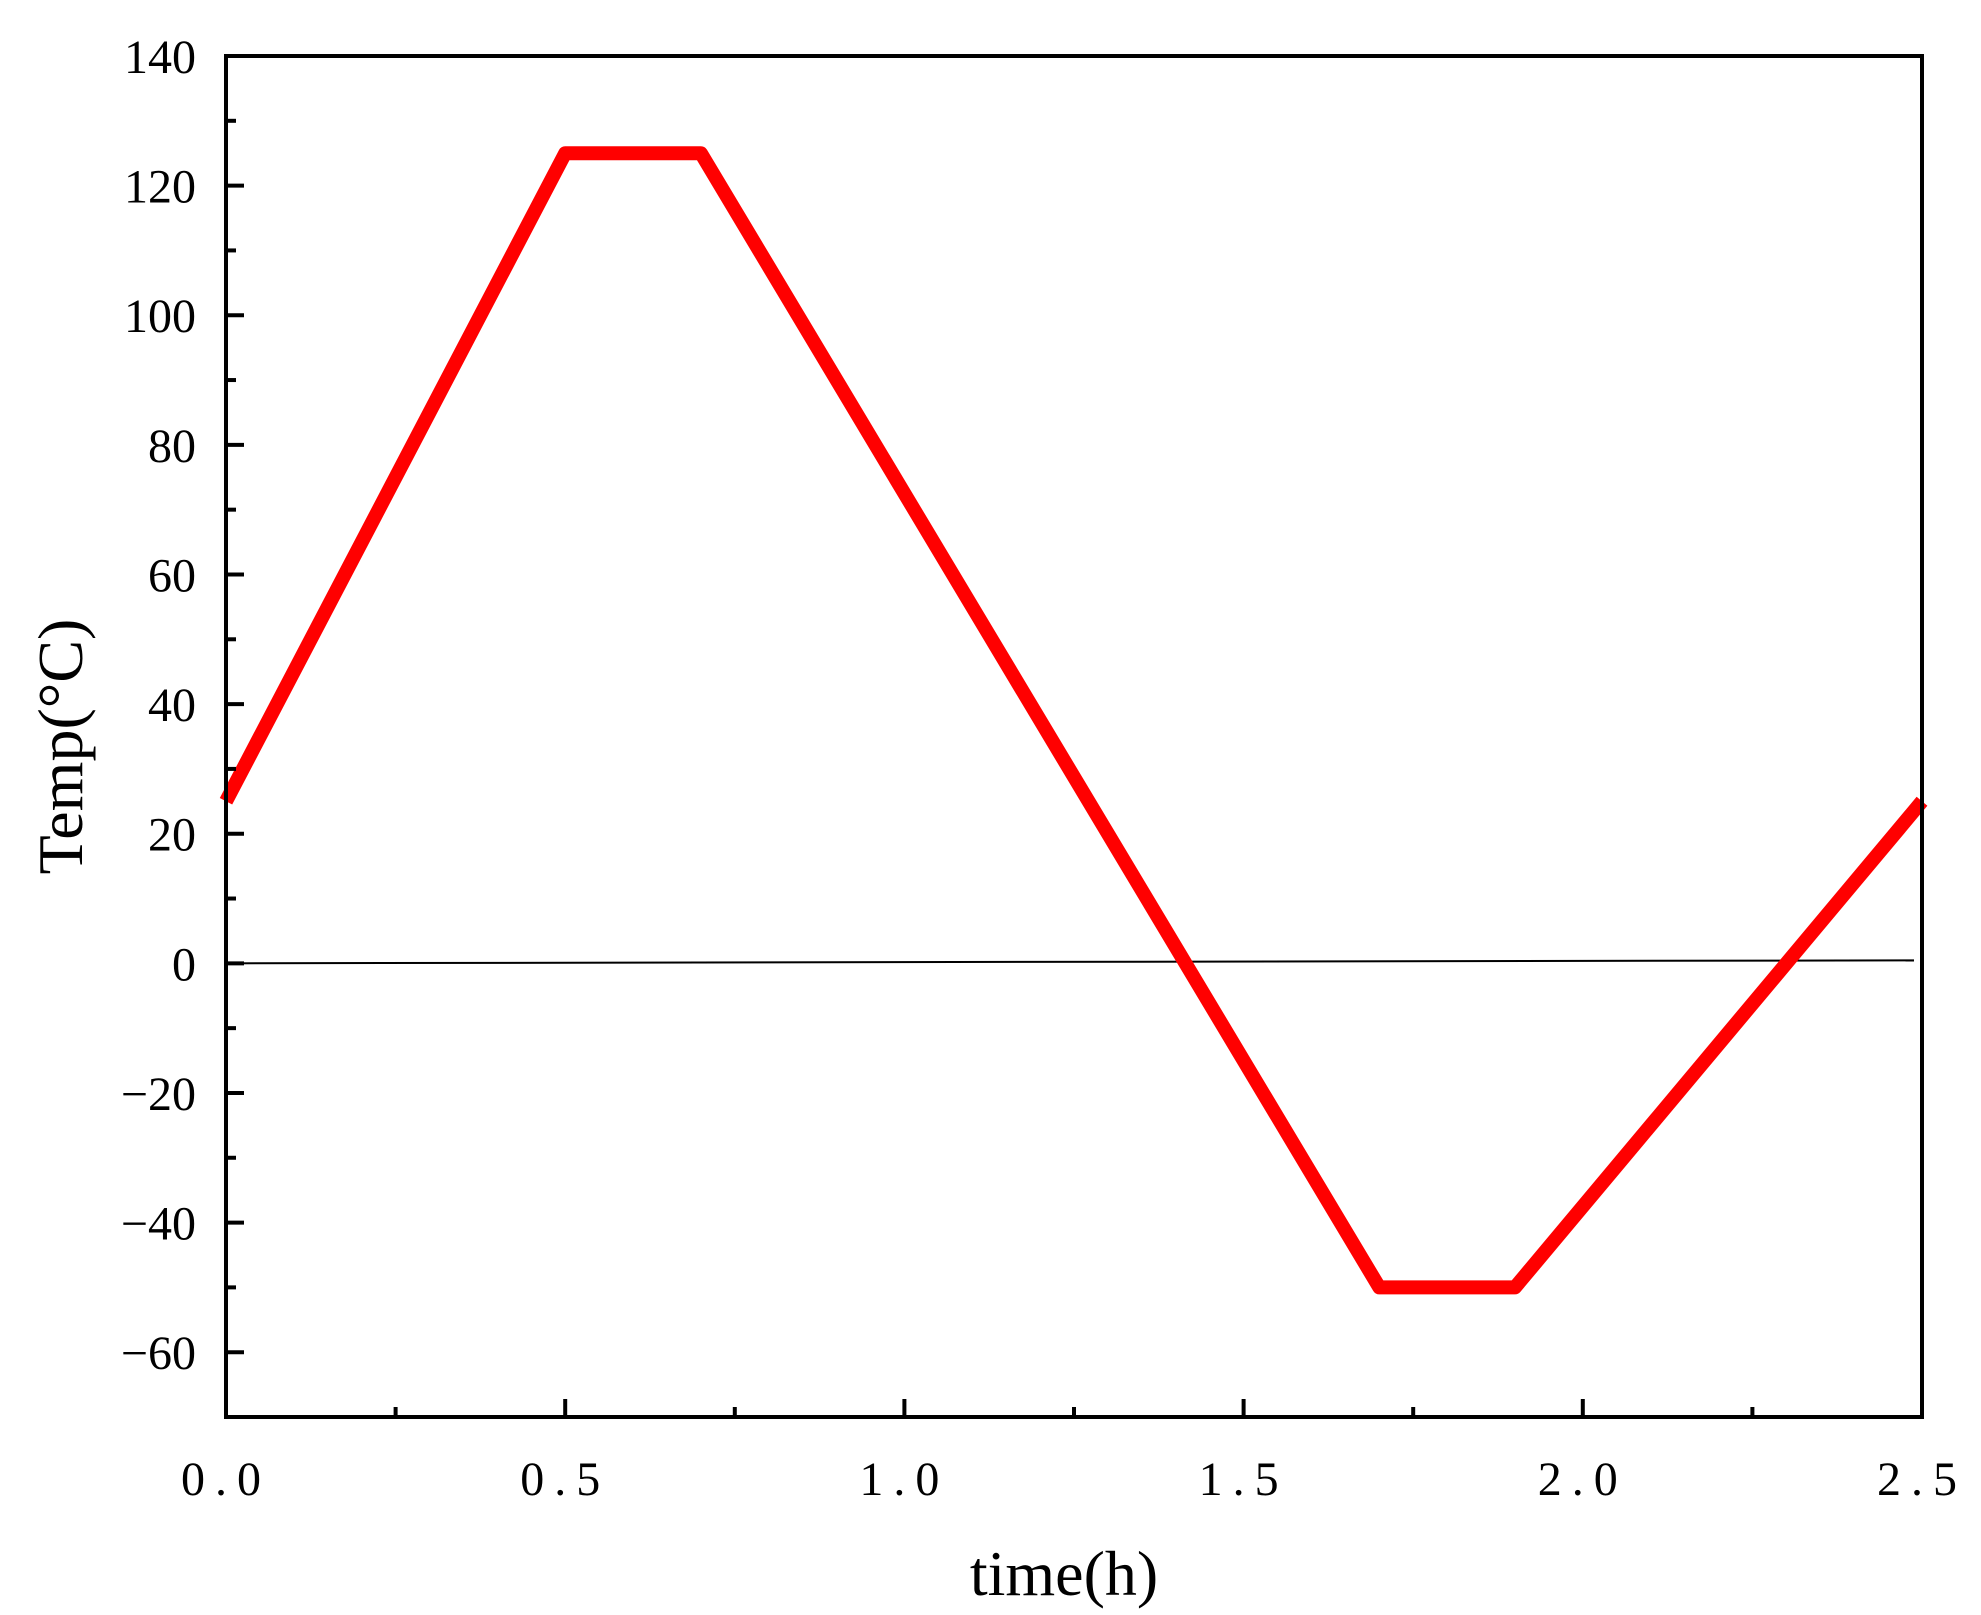 This screenshot has height=1615, width=1981. Describe the element at coordinates (1922, 1479) in the screenshot. I see `x-tick-label: 2.5` at that location.